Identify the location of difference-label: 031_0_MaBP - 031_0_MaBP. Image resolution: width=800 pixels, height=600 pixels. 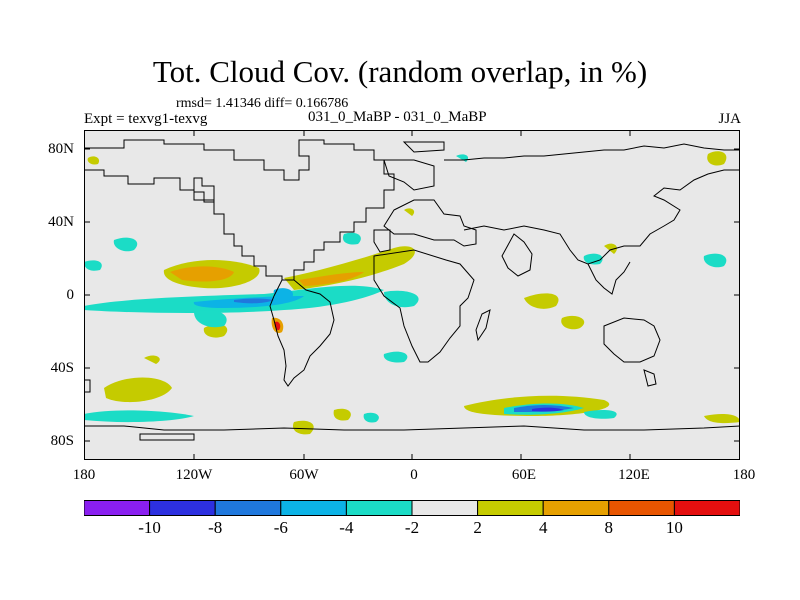
(397, 117).